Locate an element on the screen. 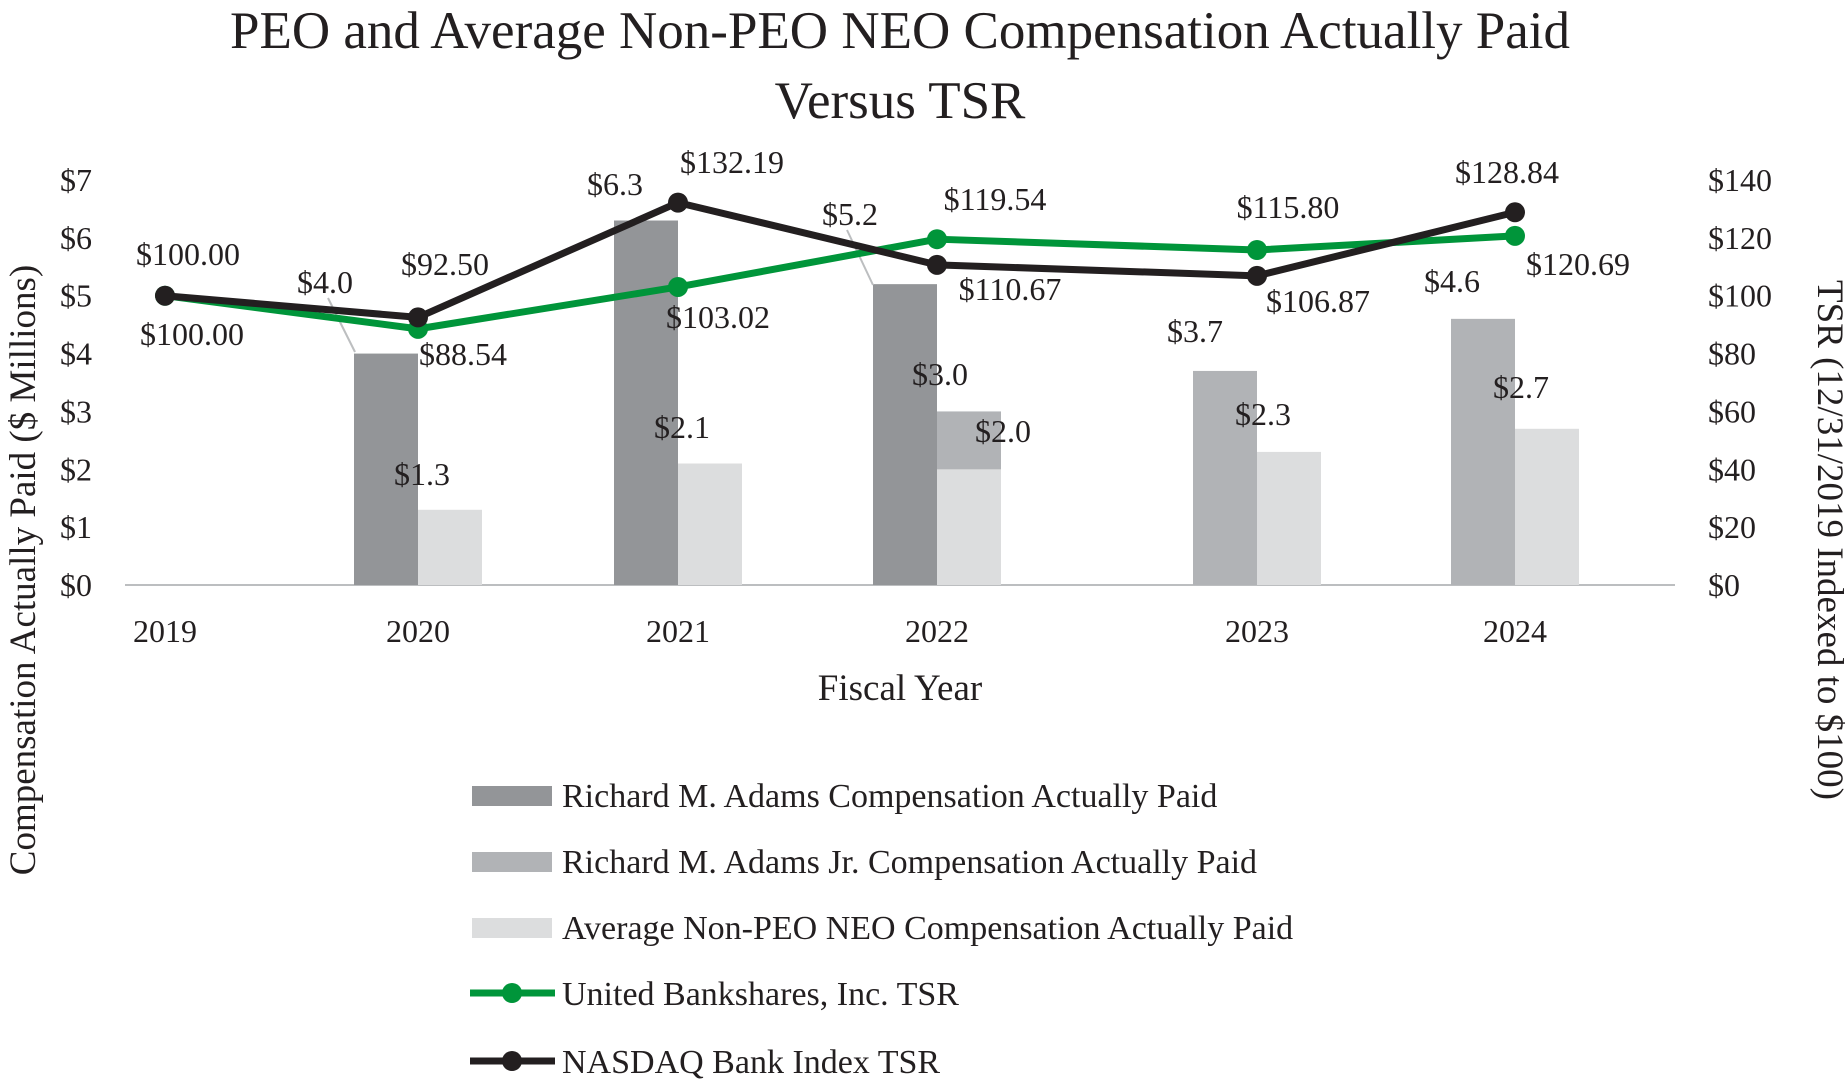 The width and height of the screenshot is (1847, 1085). bar-label-non_peo-2020: $1.3 is located at coordinates (422, 474).